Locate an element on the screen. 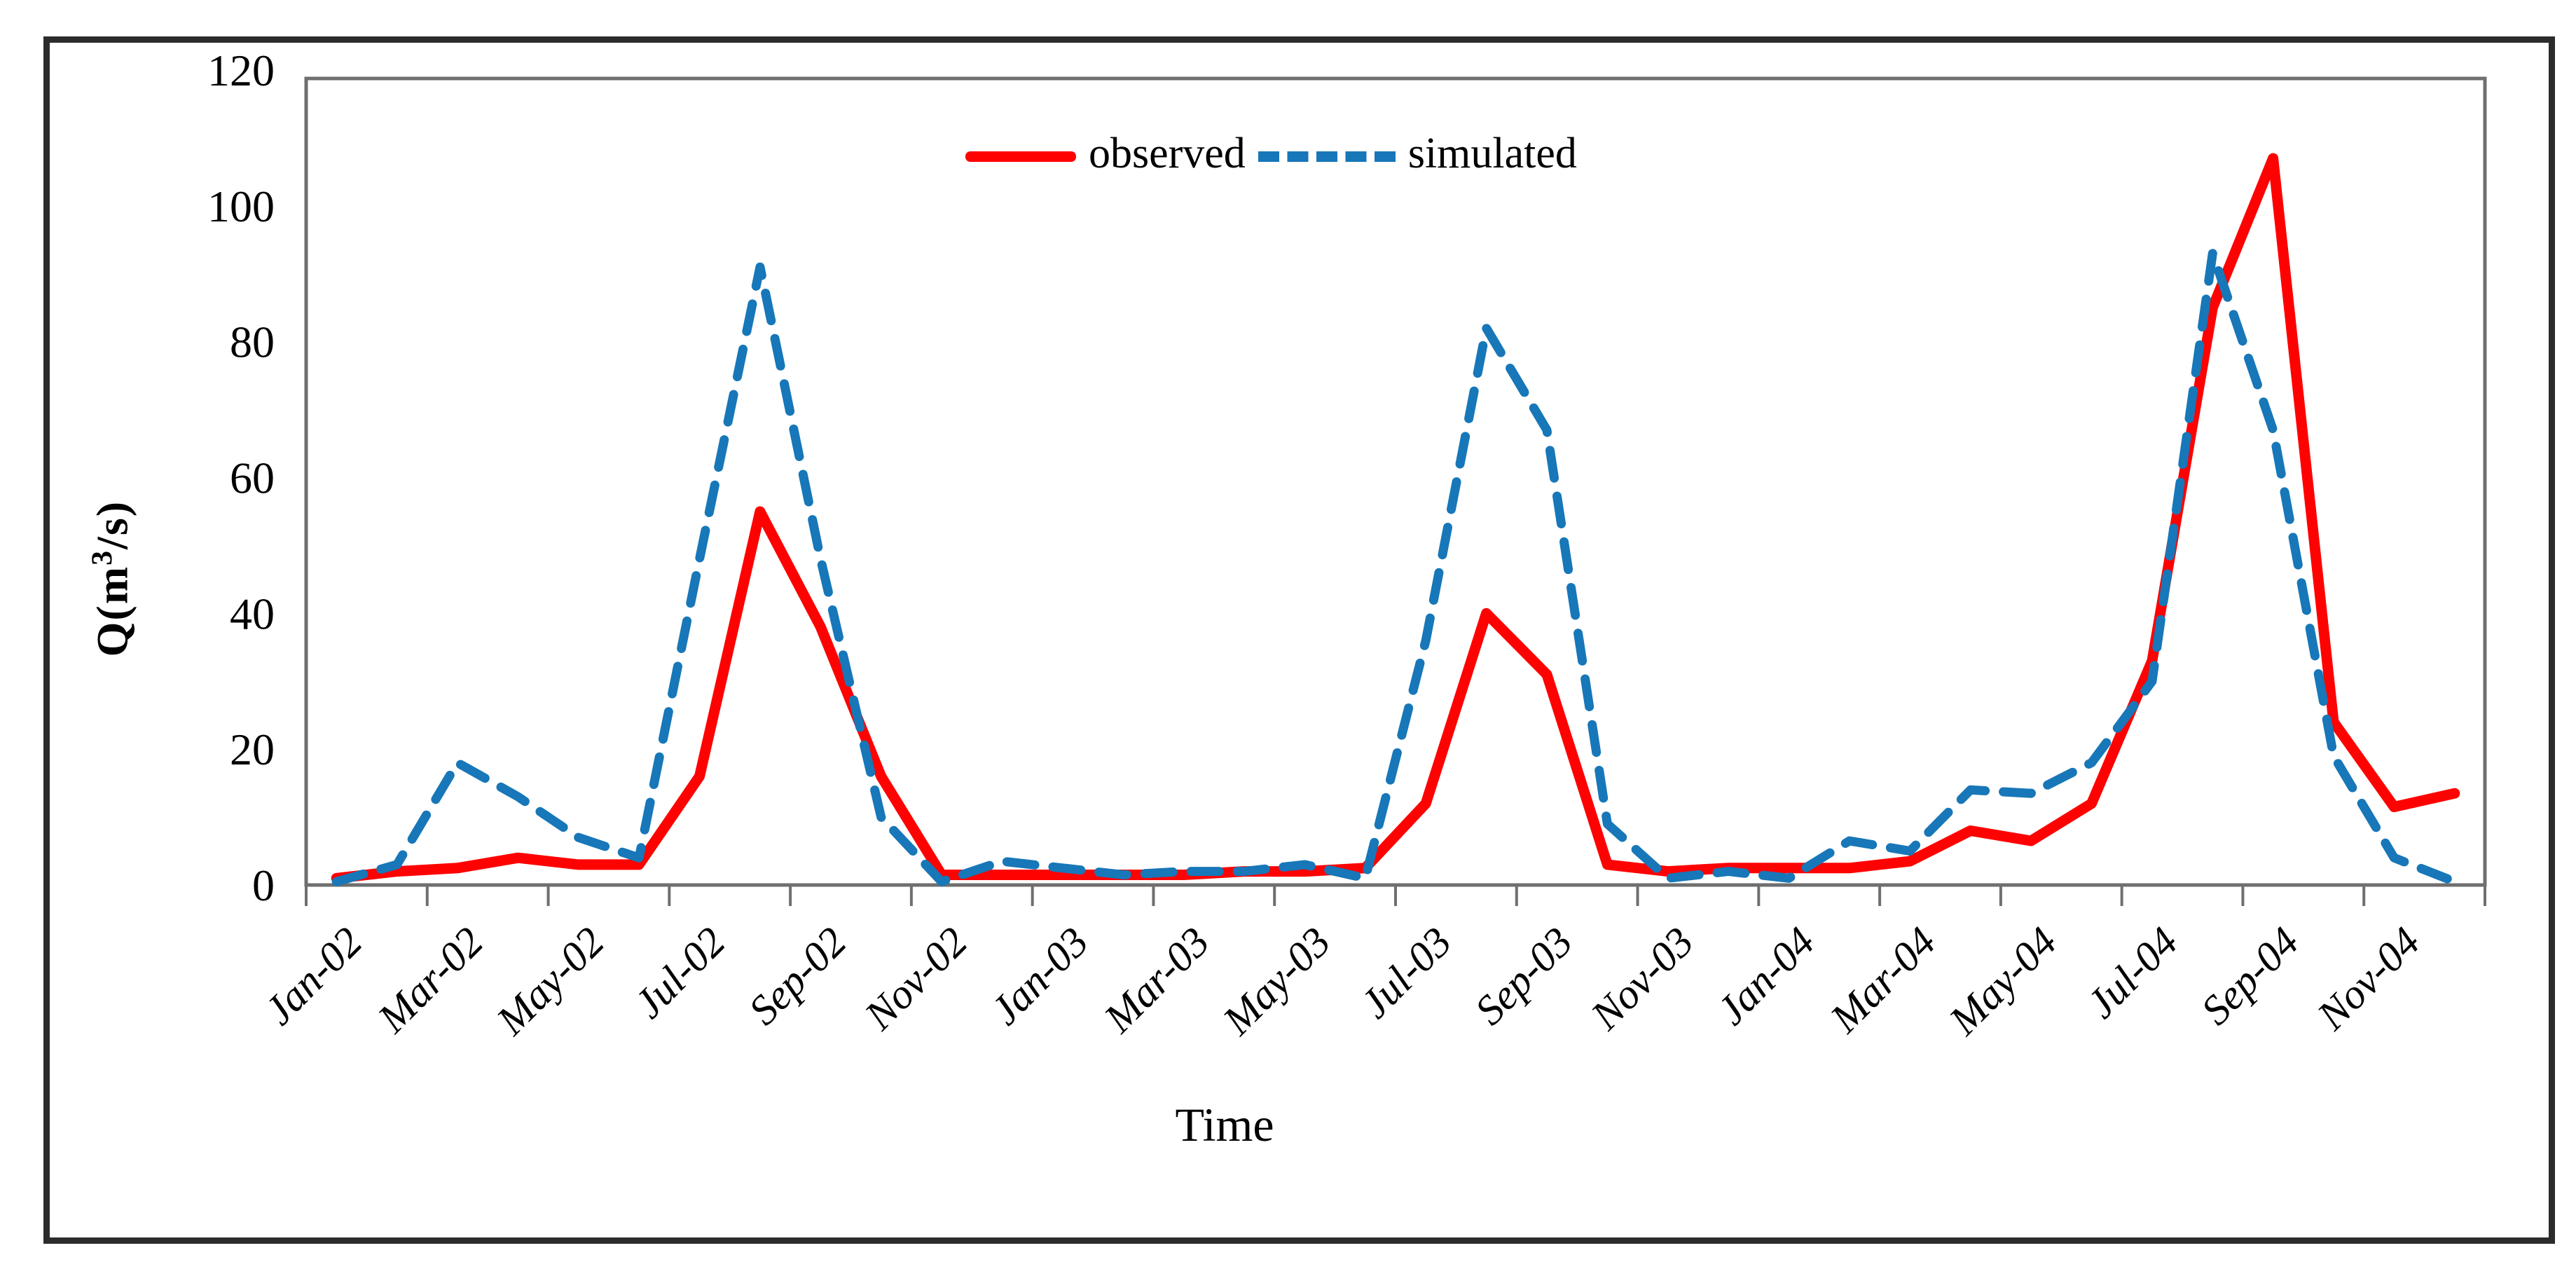 The width and height of the screenshot is (2576, 1269). y-tick-label: 40 is located at coordinates (252, 613).